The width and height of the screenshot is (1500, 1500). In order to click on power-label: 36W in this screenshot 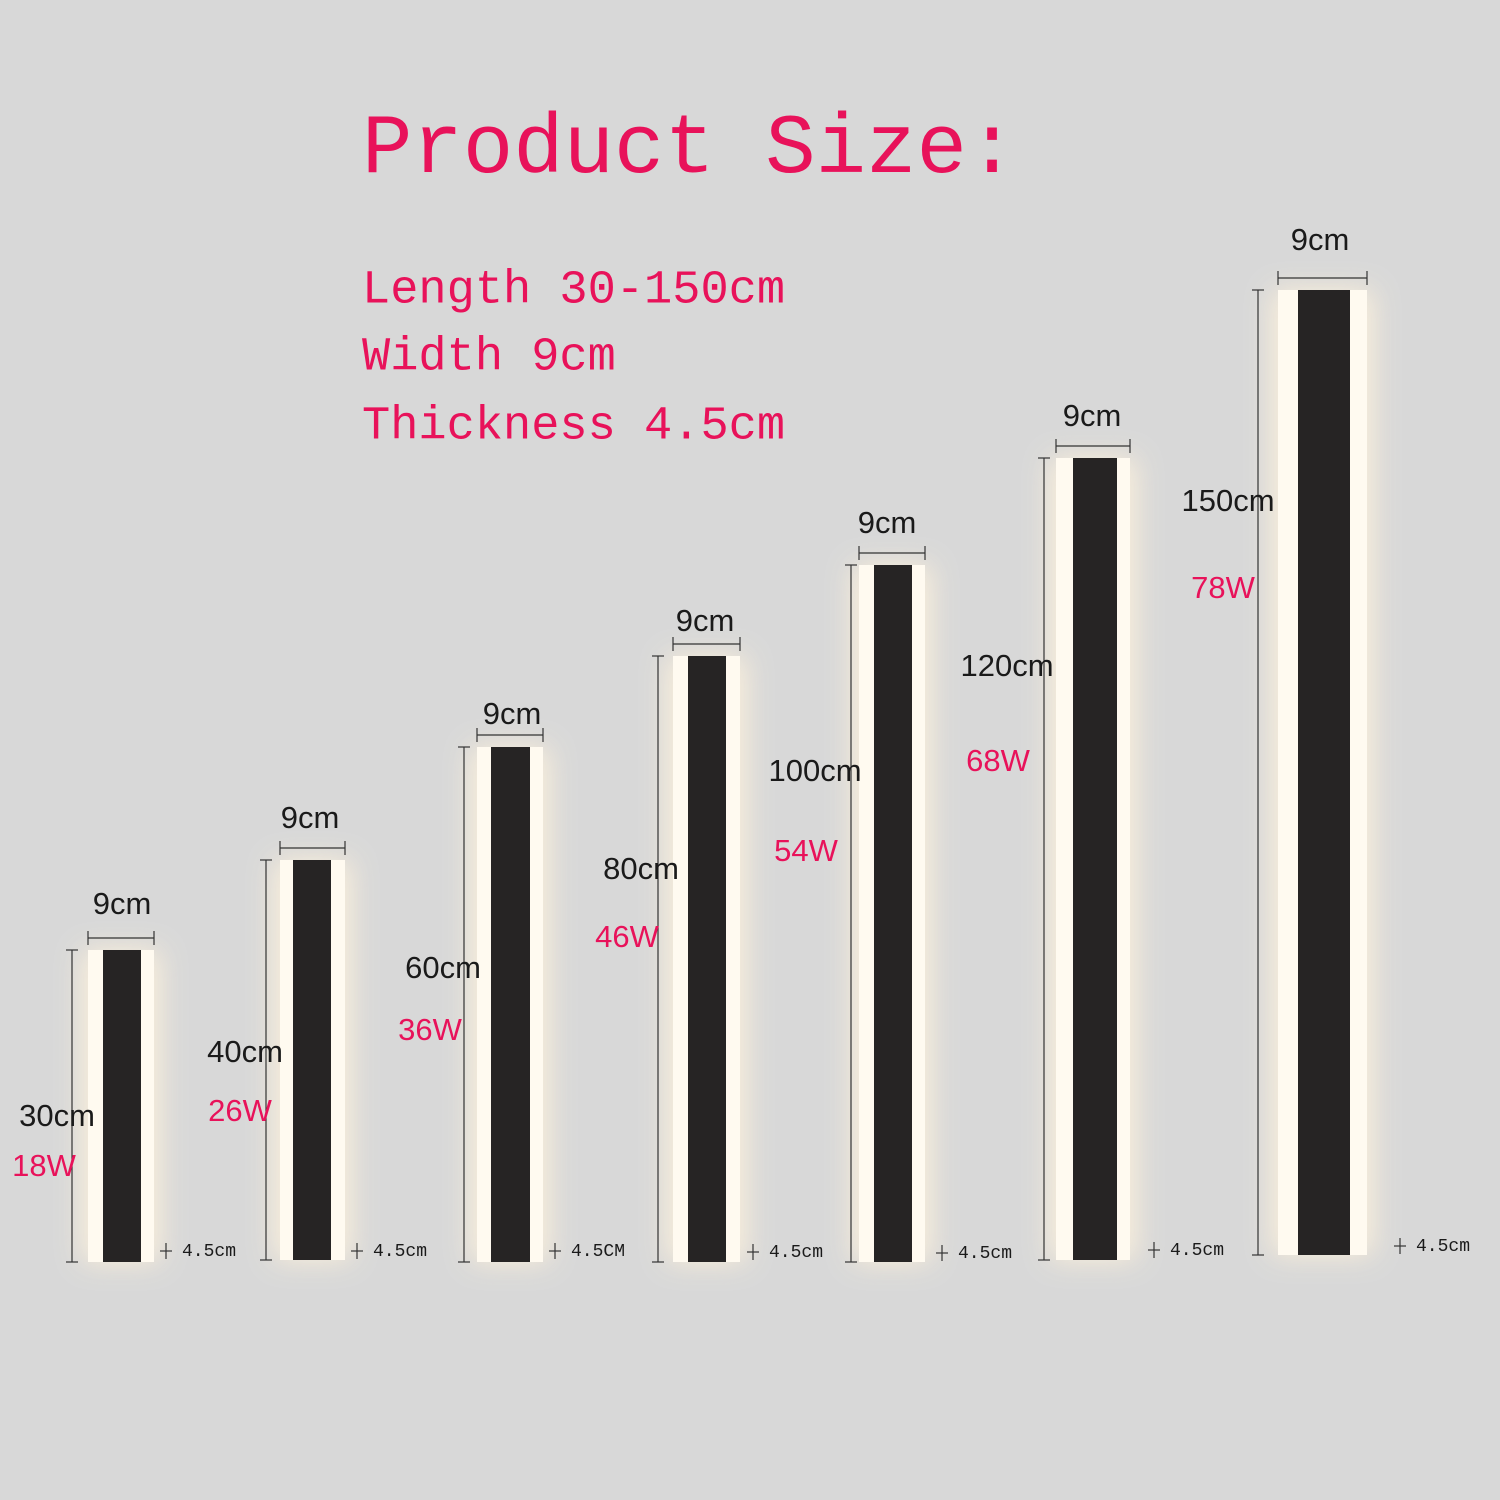, I will do `click(430, 1029)`.